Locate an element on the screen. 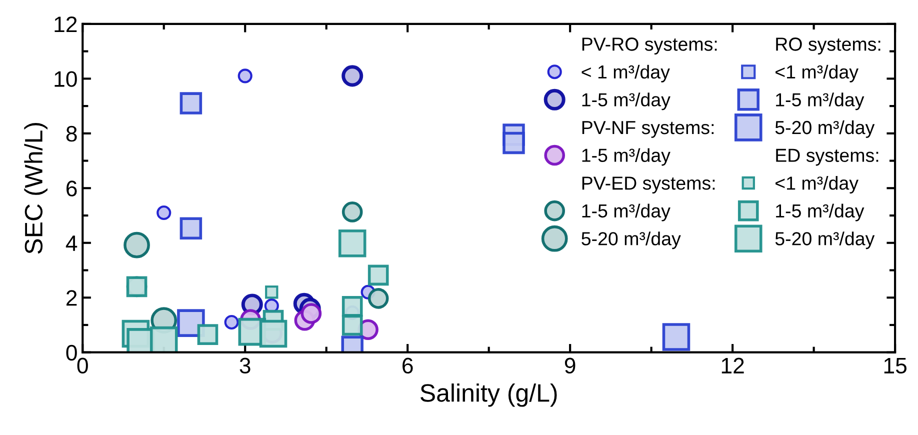 The width and height of the screenshot is (918, 435). legend-label: < 1 m³/day is located at coordinates (626, 73).